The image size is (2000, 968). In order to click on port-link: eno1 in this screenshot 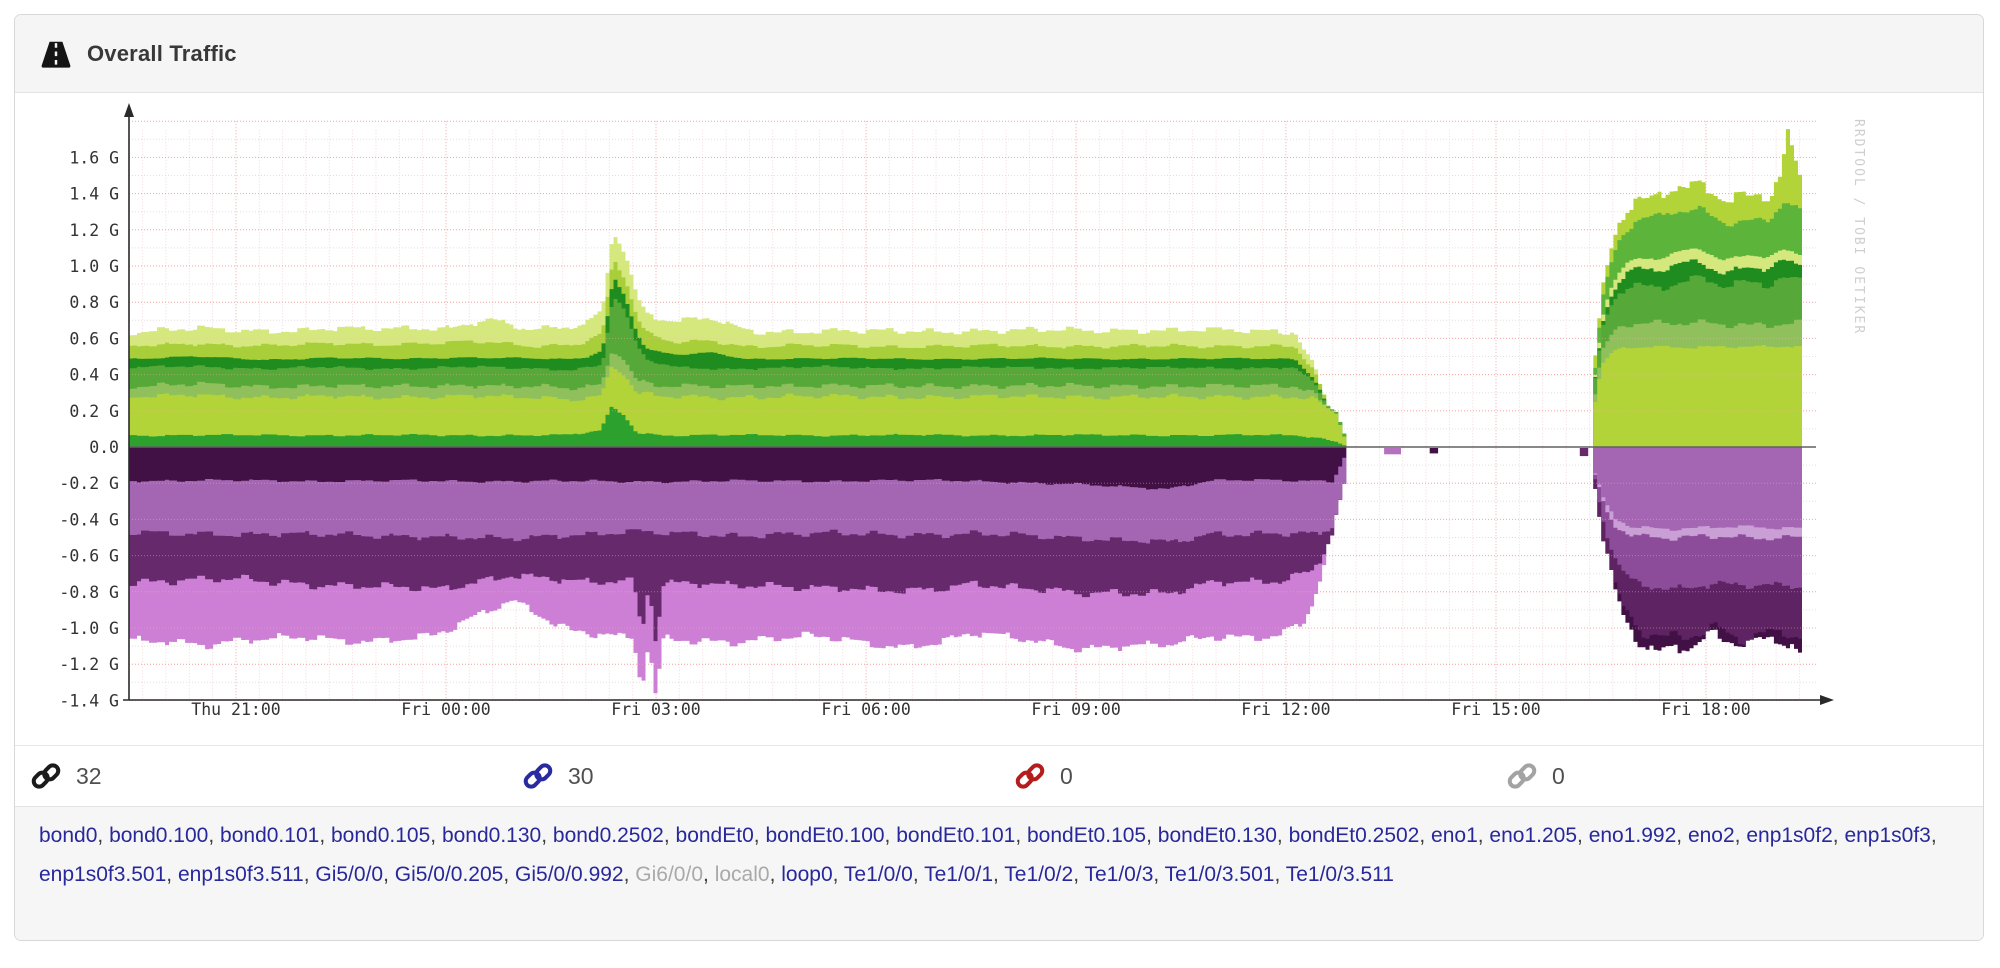, I will do `click(1454, 835)`.